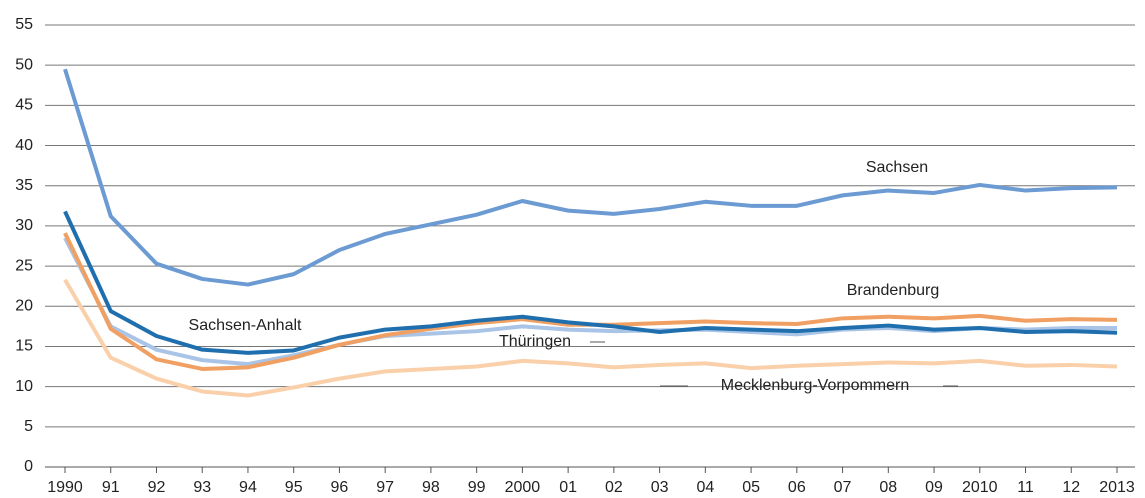  Describe the element at coordinates (477, 487) in the screenshot. I see `x-tick-label: 99` at that location.